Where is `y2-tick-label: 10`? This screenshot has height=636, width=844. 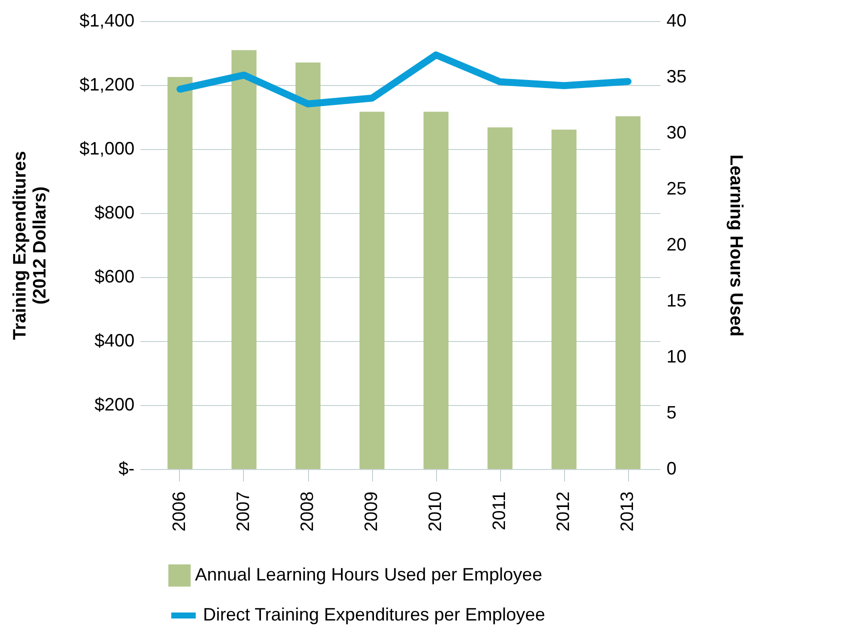
y2-tick-label: 10 is located at coordinates (676, 356).